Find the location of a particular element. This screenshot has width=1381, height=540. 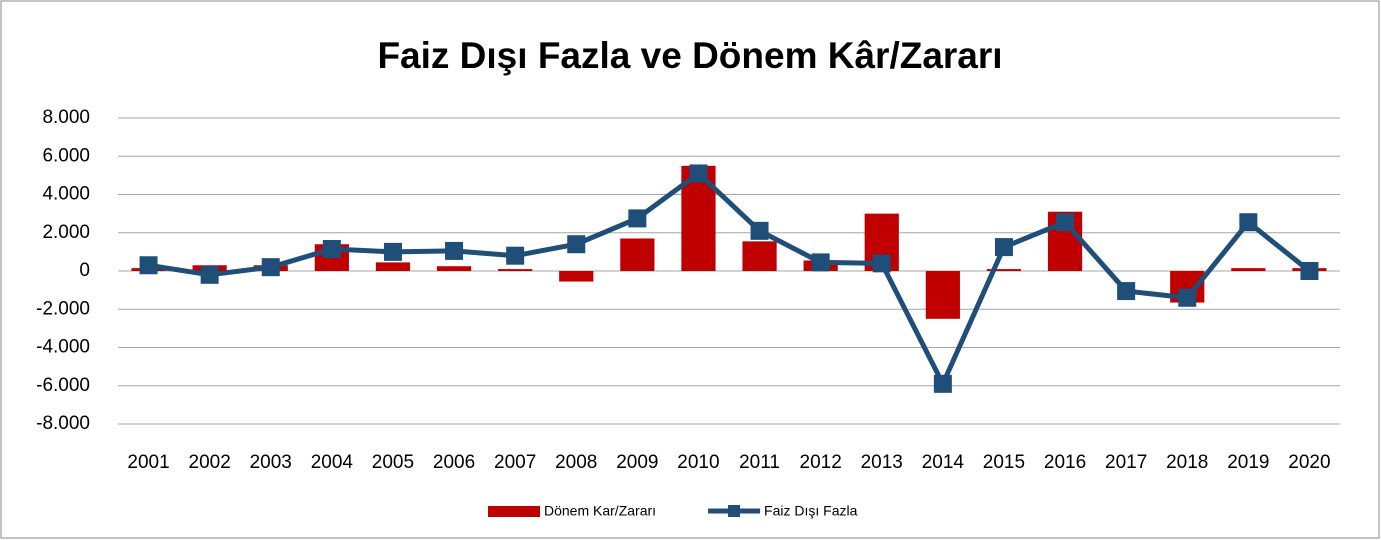

x-tick-label: 2015 is located at coordinates (1004, 462).